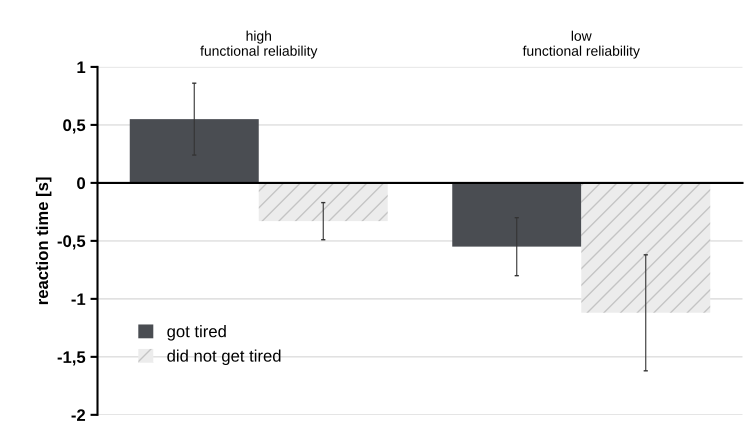 This screenshot has height=429, width=750. Describe the element at coordinates (79, 415) in the screenshot. I see `y-tick-label: -2` at that location.